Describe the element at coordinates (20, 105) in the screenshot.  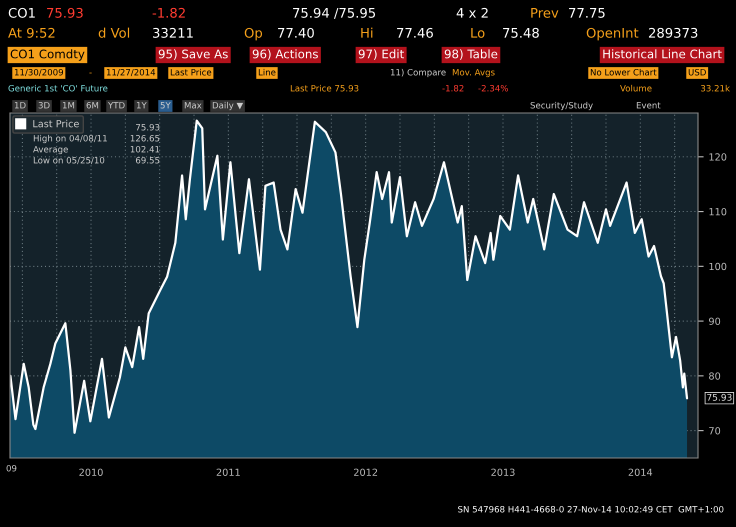
I see `text: 1D` at that location.